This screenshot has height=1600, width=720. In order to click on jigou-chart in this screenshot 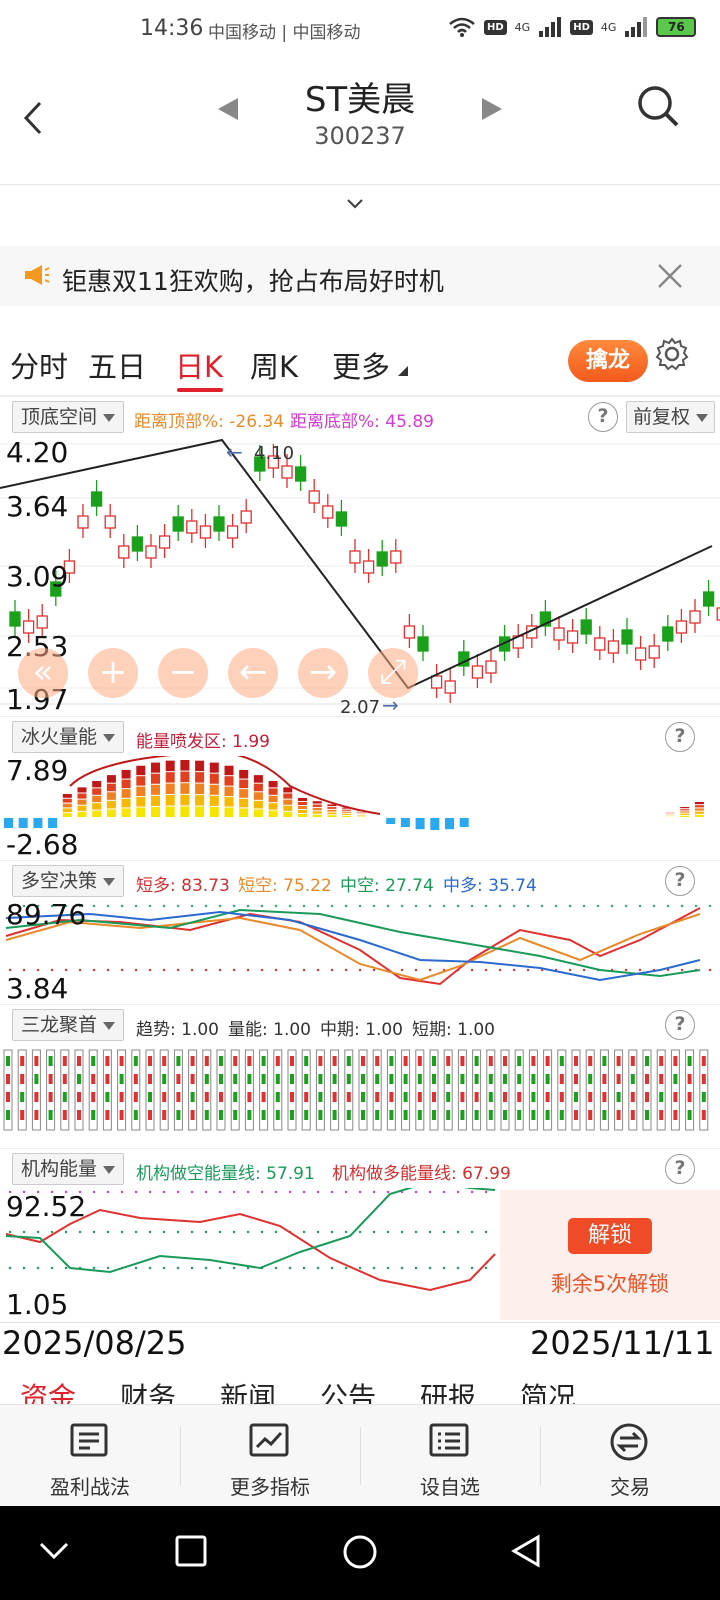, I will do `click(250, 1255)`.